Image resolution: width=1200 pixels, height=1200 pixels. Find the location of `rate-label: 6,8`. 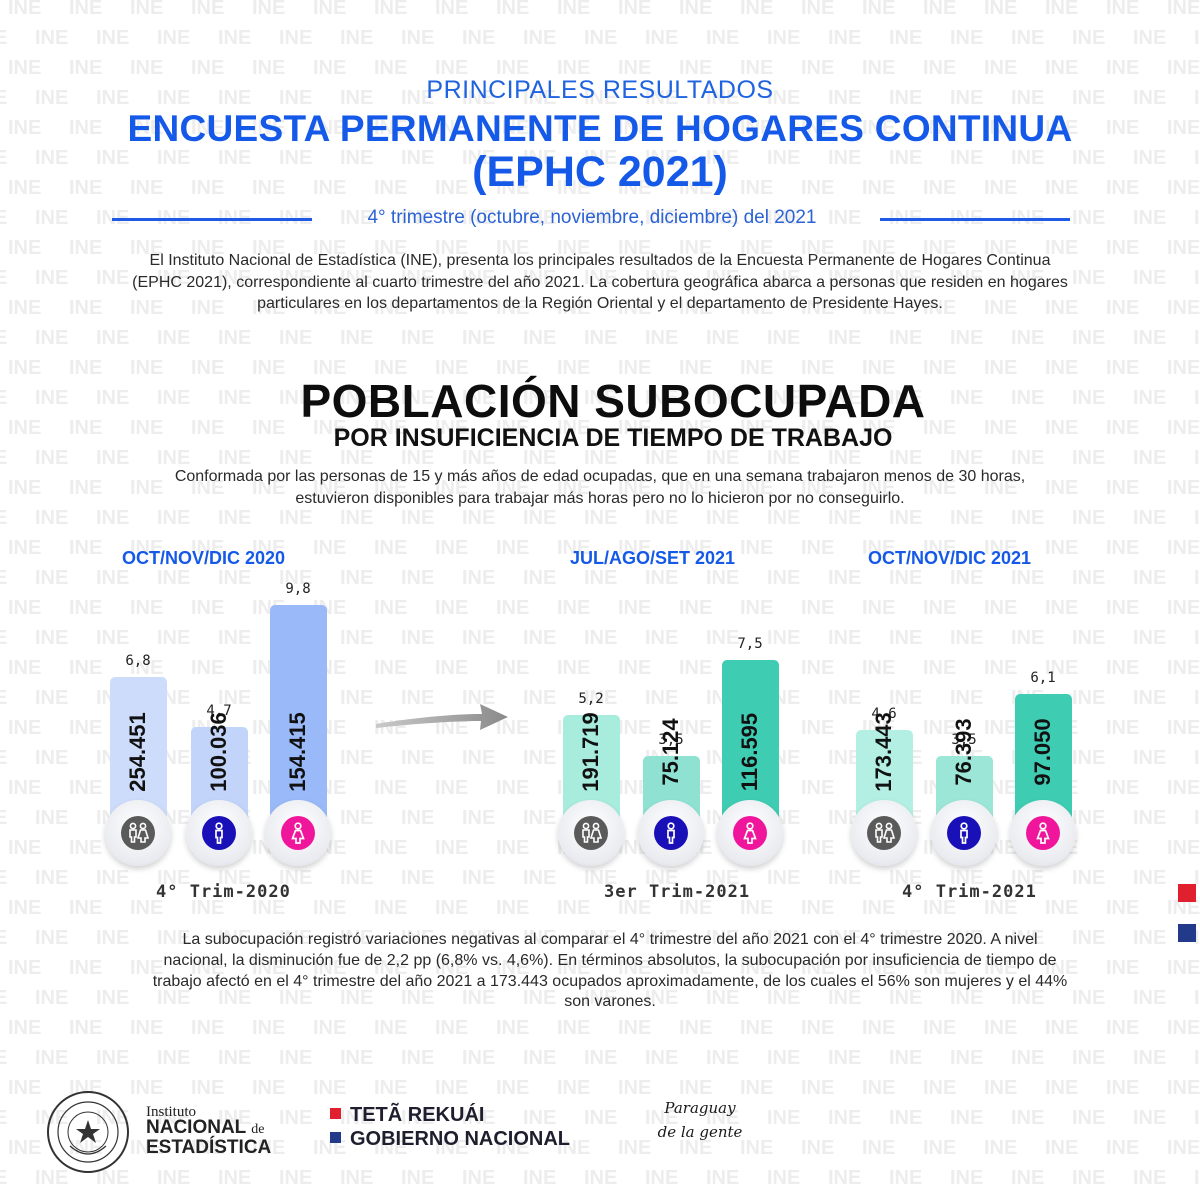

rate-label: 6,8 is located at coordinates (138, 660).